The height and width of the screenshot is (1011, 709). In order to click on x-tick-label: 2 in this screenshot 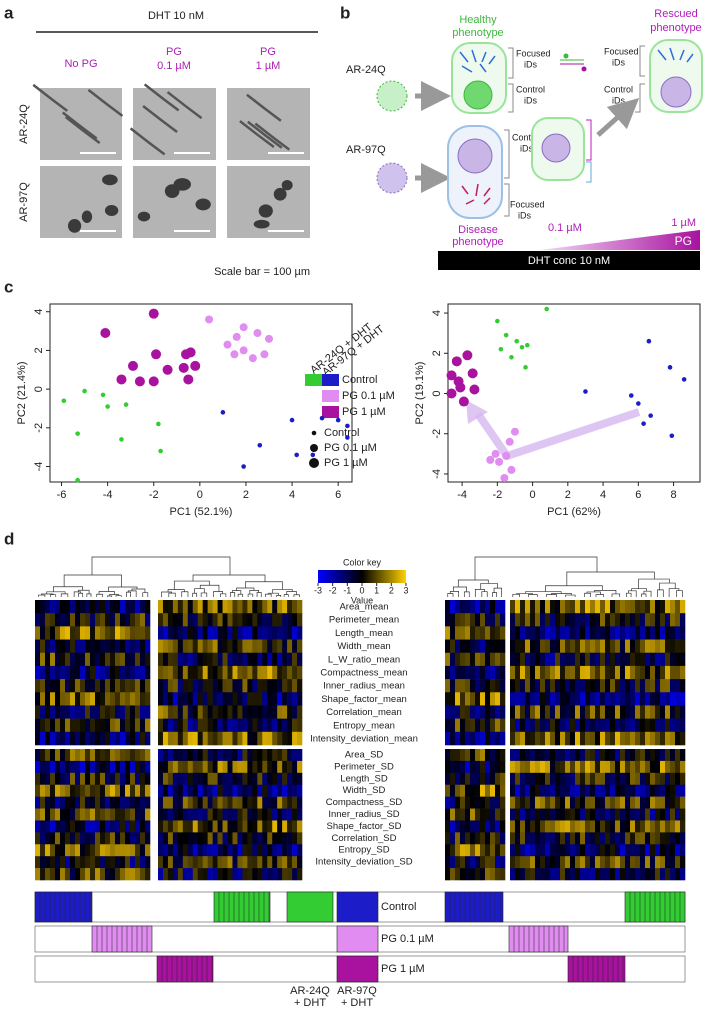, I will do `click(568, 495)`.